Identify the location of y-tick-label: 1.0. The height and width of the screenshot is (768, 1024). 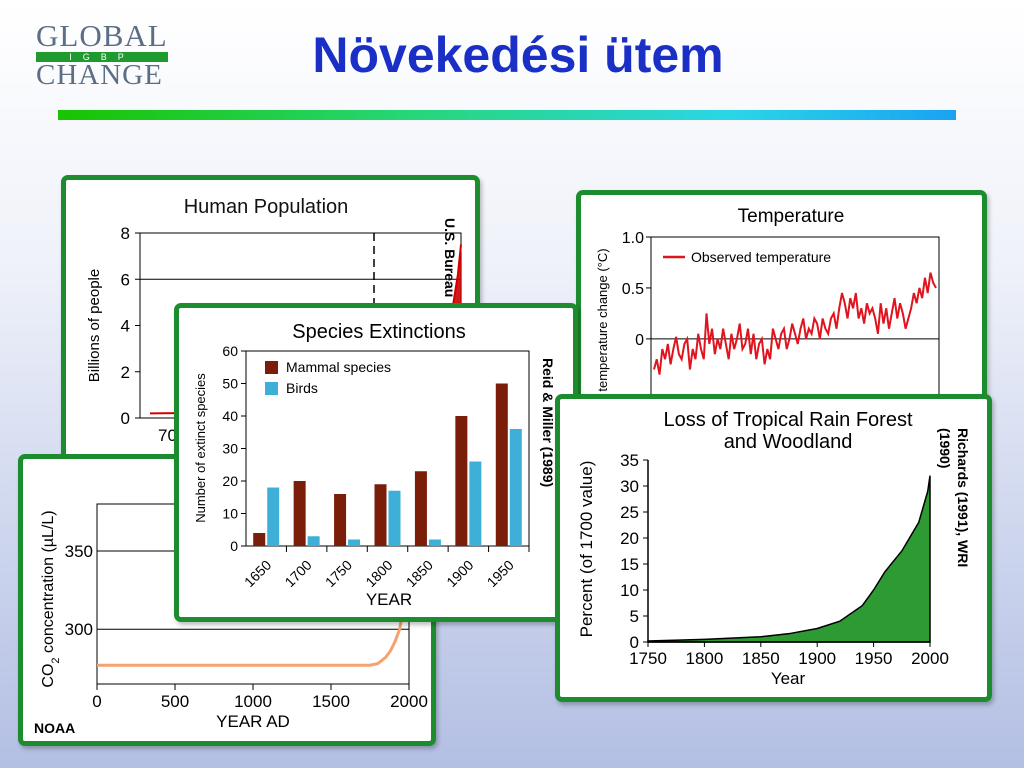
(633, 238).